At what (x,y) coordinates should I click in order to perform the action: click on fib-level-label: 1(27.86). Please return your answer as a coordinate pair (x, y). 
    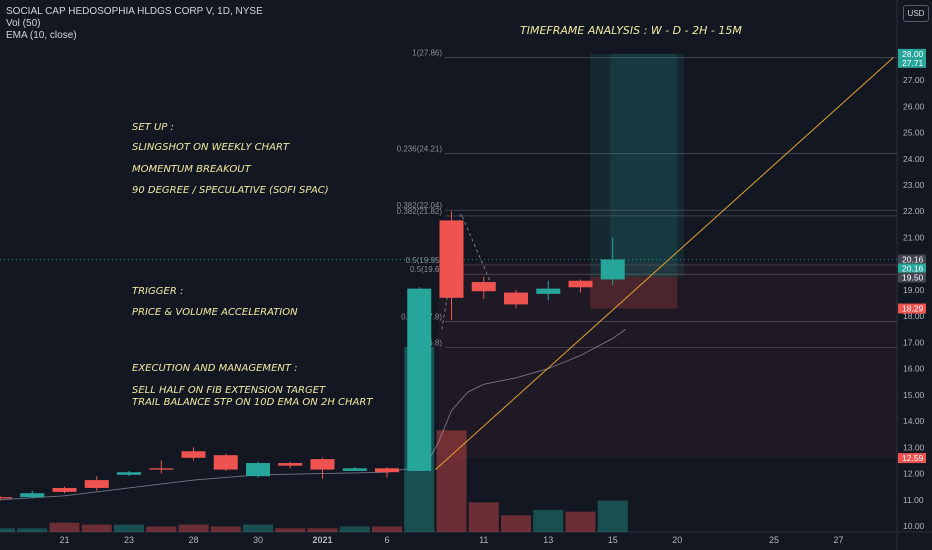
    Looking at the image, I should click on (427, 53).